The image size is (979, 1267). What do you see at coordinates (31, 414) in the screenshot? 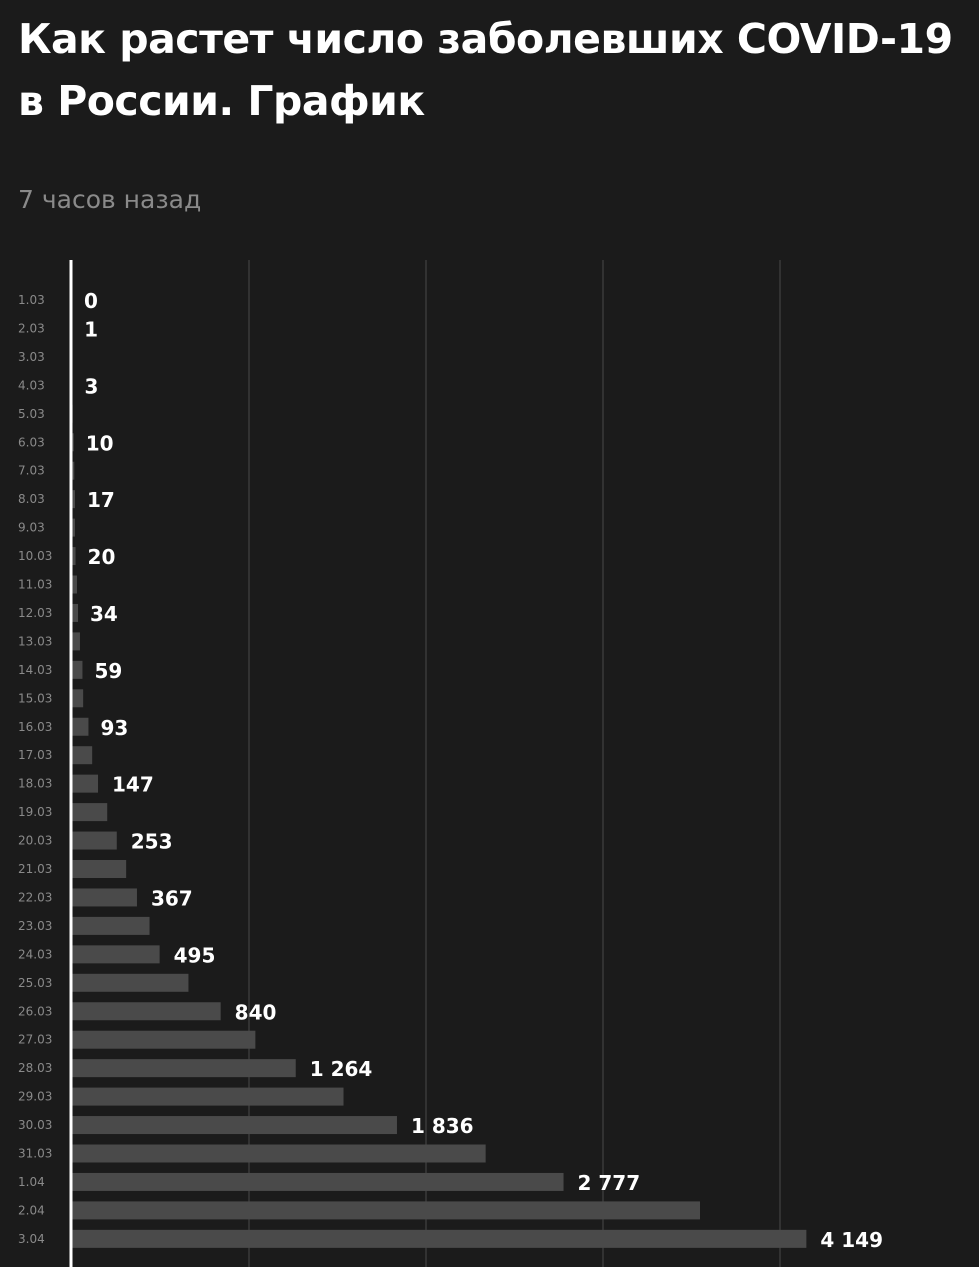
I see `category-label: 5.03` at bounding box center [31, 414].